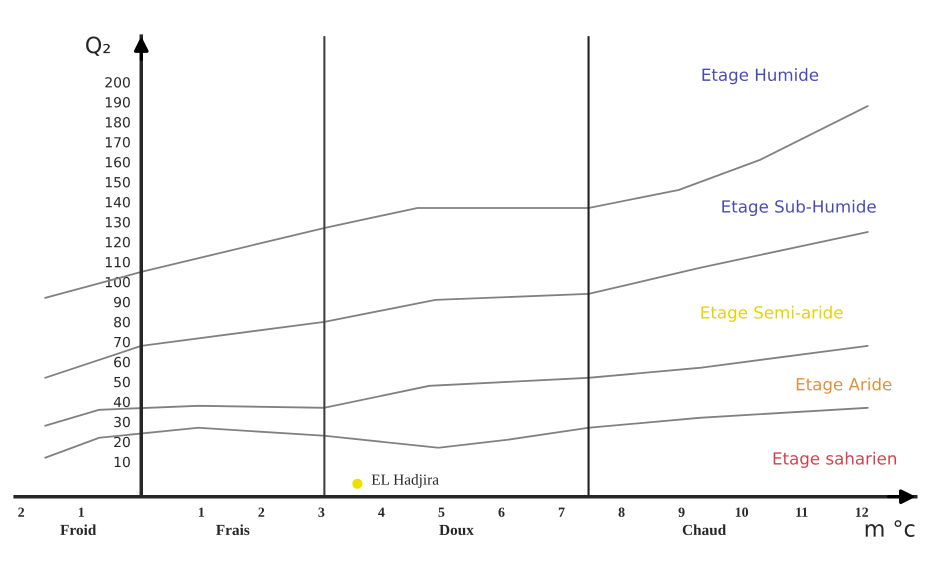 The width and height of the screenshot is (948, 583). I want to click on x-tick-label: 7, so click(561, 512).